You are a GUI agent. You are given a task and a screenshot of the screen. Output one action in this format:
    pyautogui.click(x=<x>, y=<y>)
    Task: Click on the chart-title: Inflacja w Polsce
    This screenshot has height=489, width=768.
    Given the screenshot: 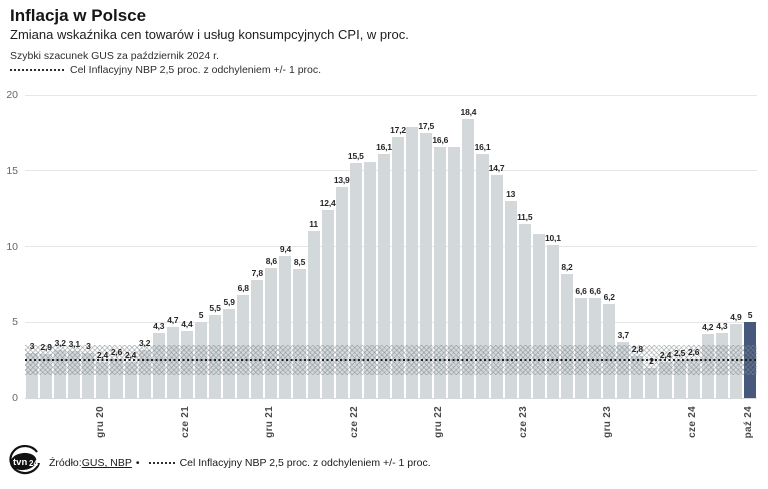 What is the action you would take?
    pyautogui.click(x=78, y=15)
    